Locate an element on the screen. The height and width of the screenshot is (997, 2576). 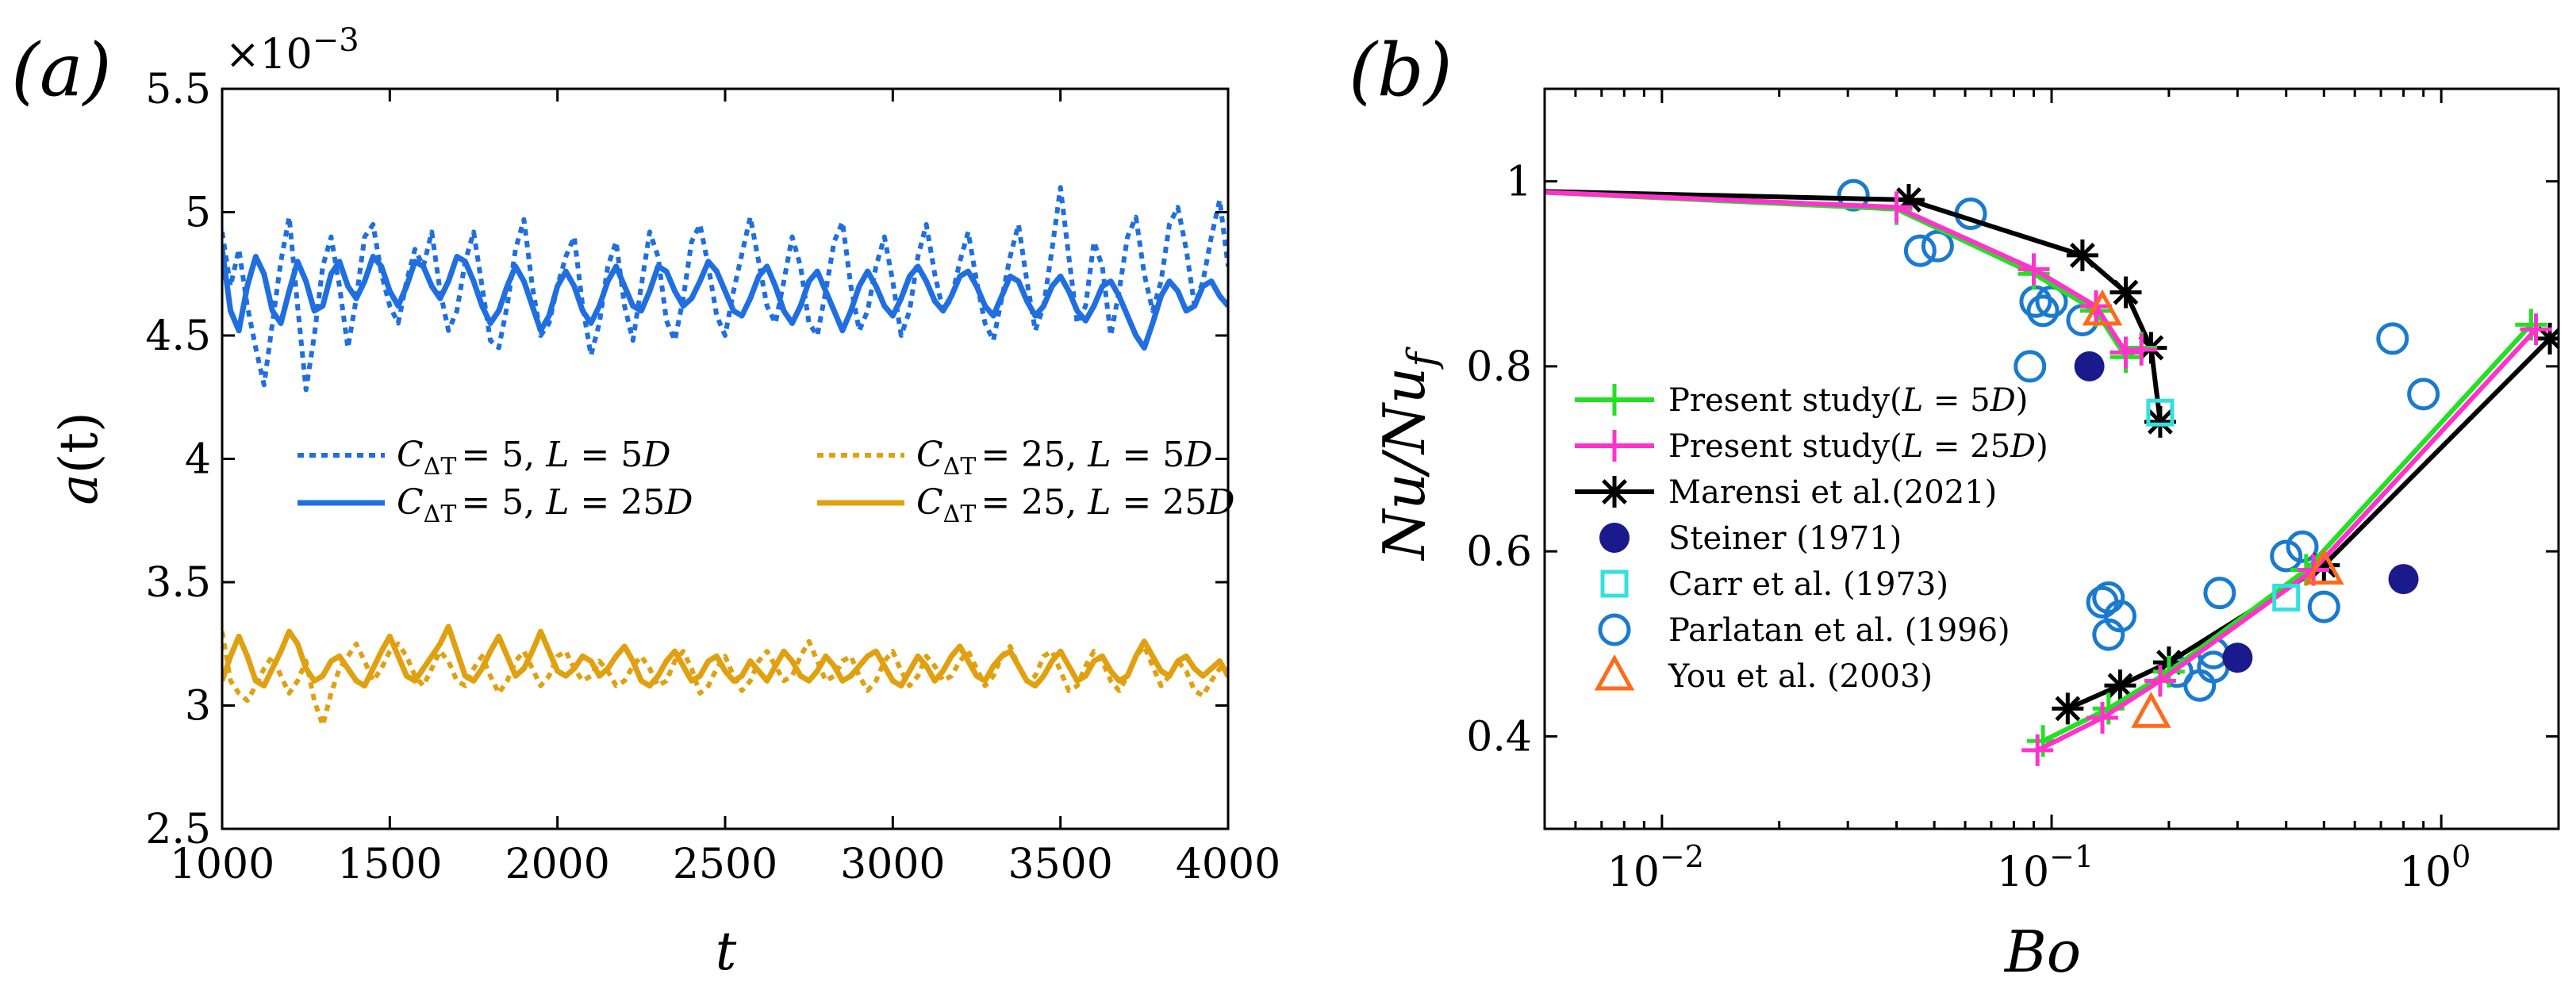
legend-label-orange_25D: CΔT = 25, L = 25D is located at coordinates (1075, 505).